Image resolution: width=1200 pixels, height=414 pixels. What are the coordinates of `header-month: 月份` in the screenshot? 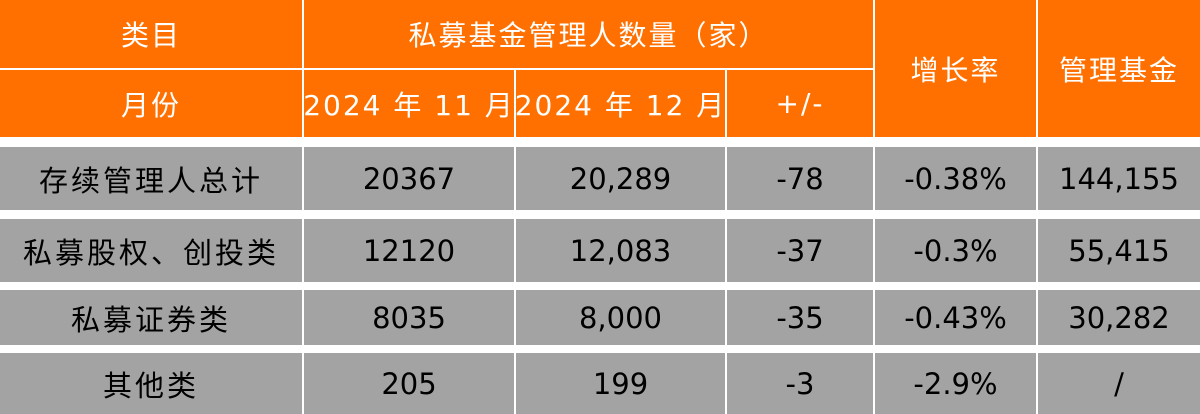 It's located at (151, 103).